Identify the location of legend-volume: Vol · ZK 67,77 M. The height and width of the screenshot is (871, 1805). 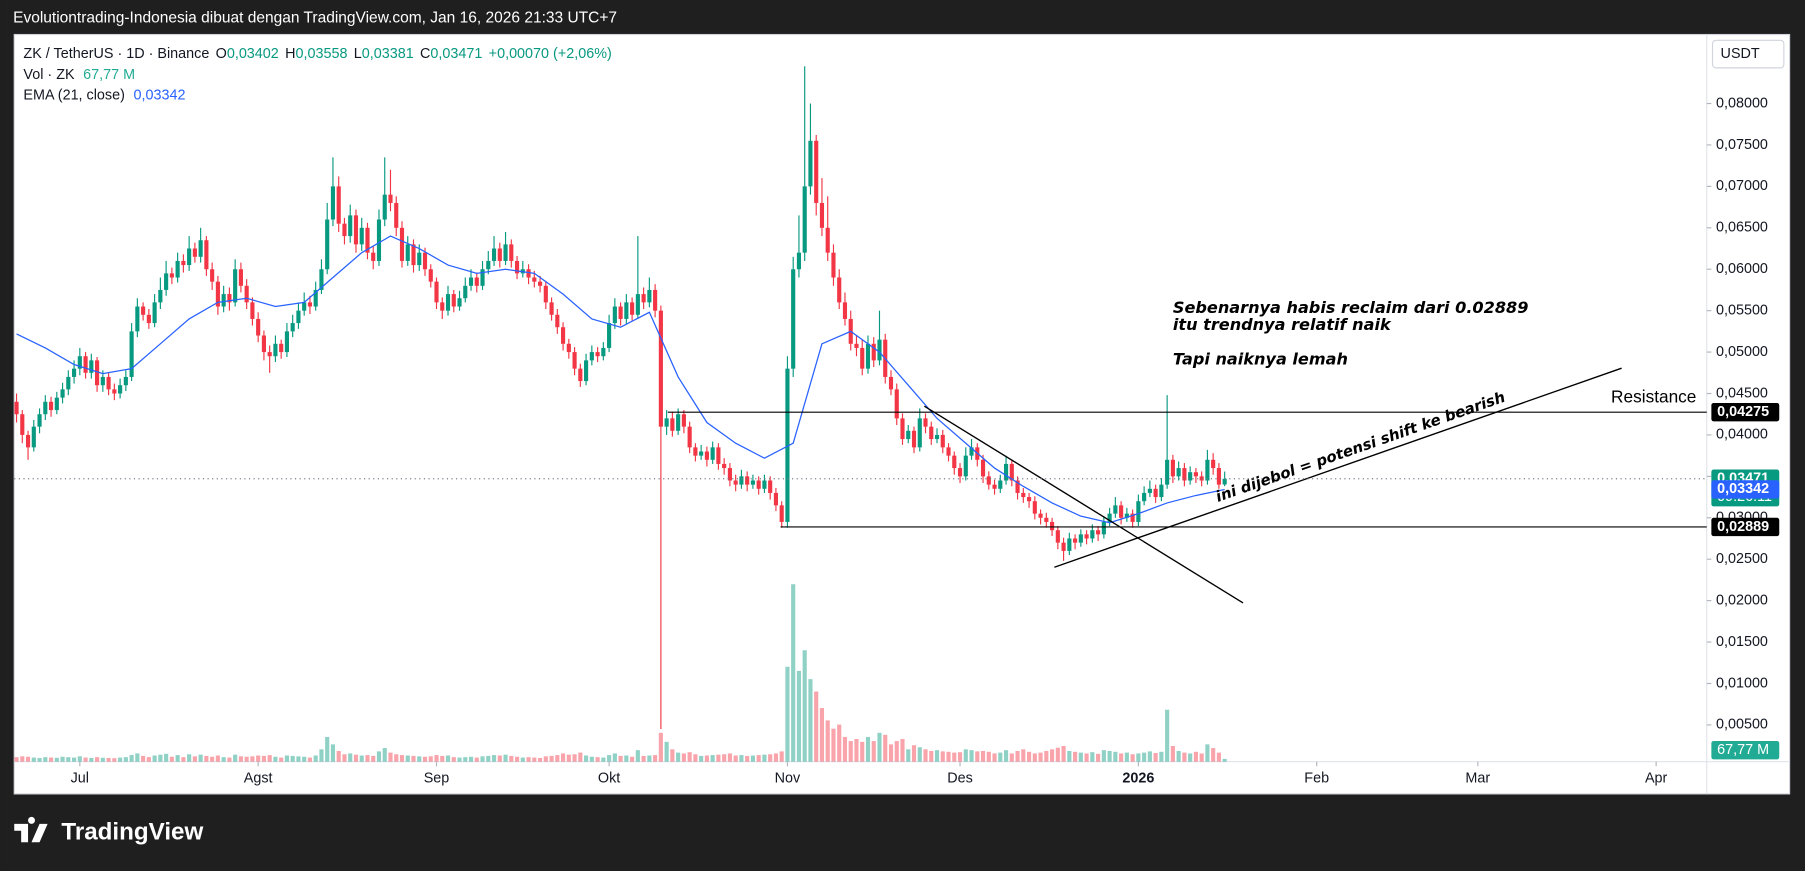
(79, 75).